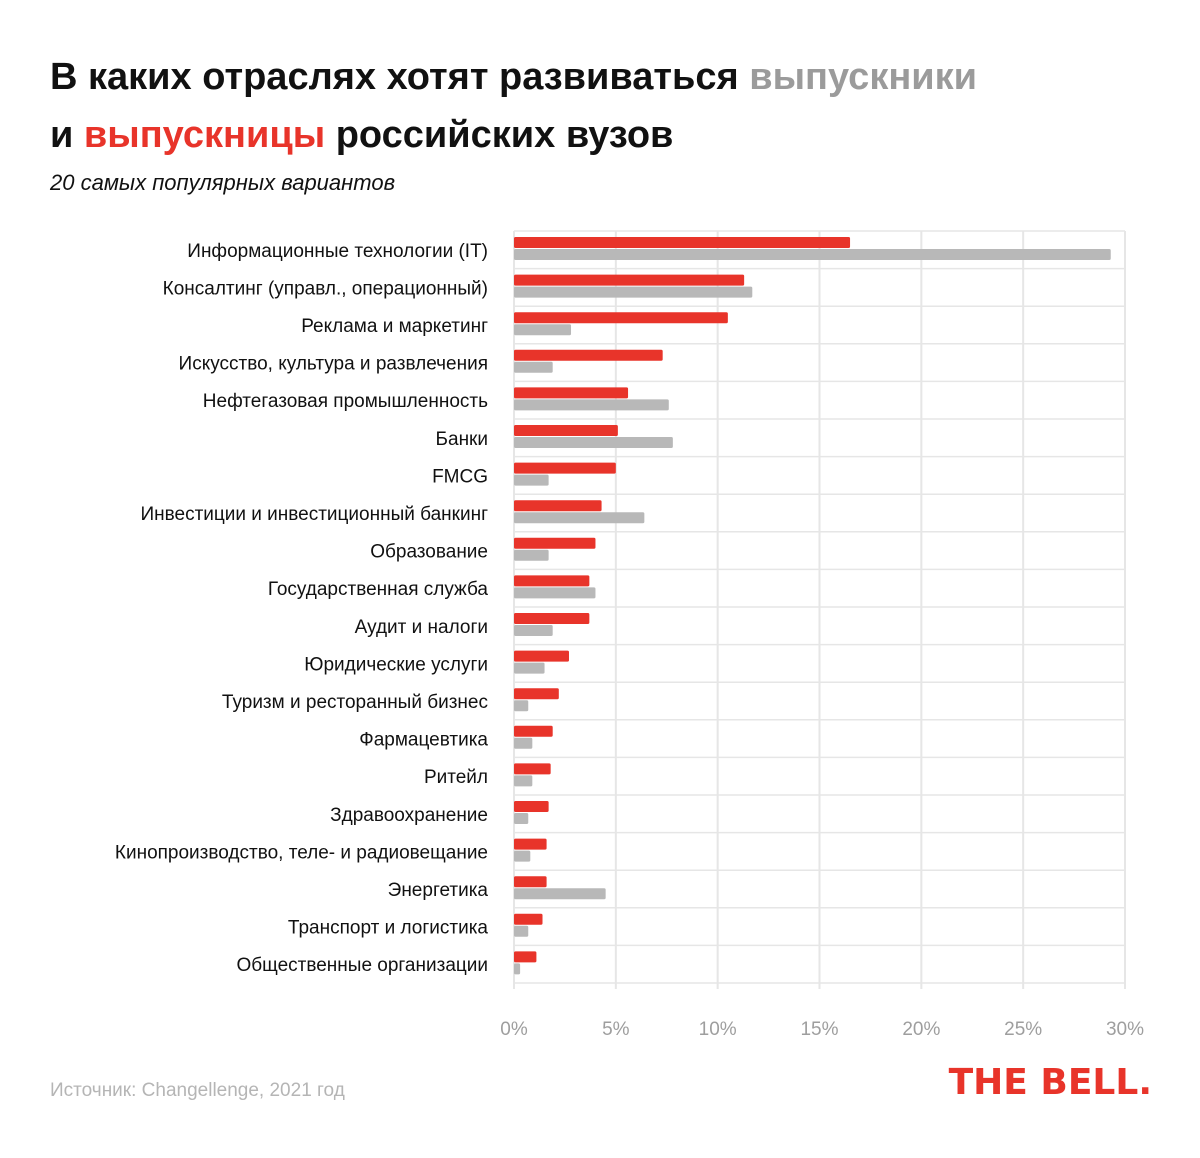  Describe the element at coordinates (462, 439) in the screenshot. I see `category-label-5: Банки` at that location.